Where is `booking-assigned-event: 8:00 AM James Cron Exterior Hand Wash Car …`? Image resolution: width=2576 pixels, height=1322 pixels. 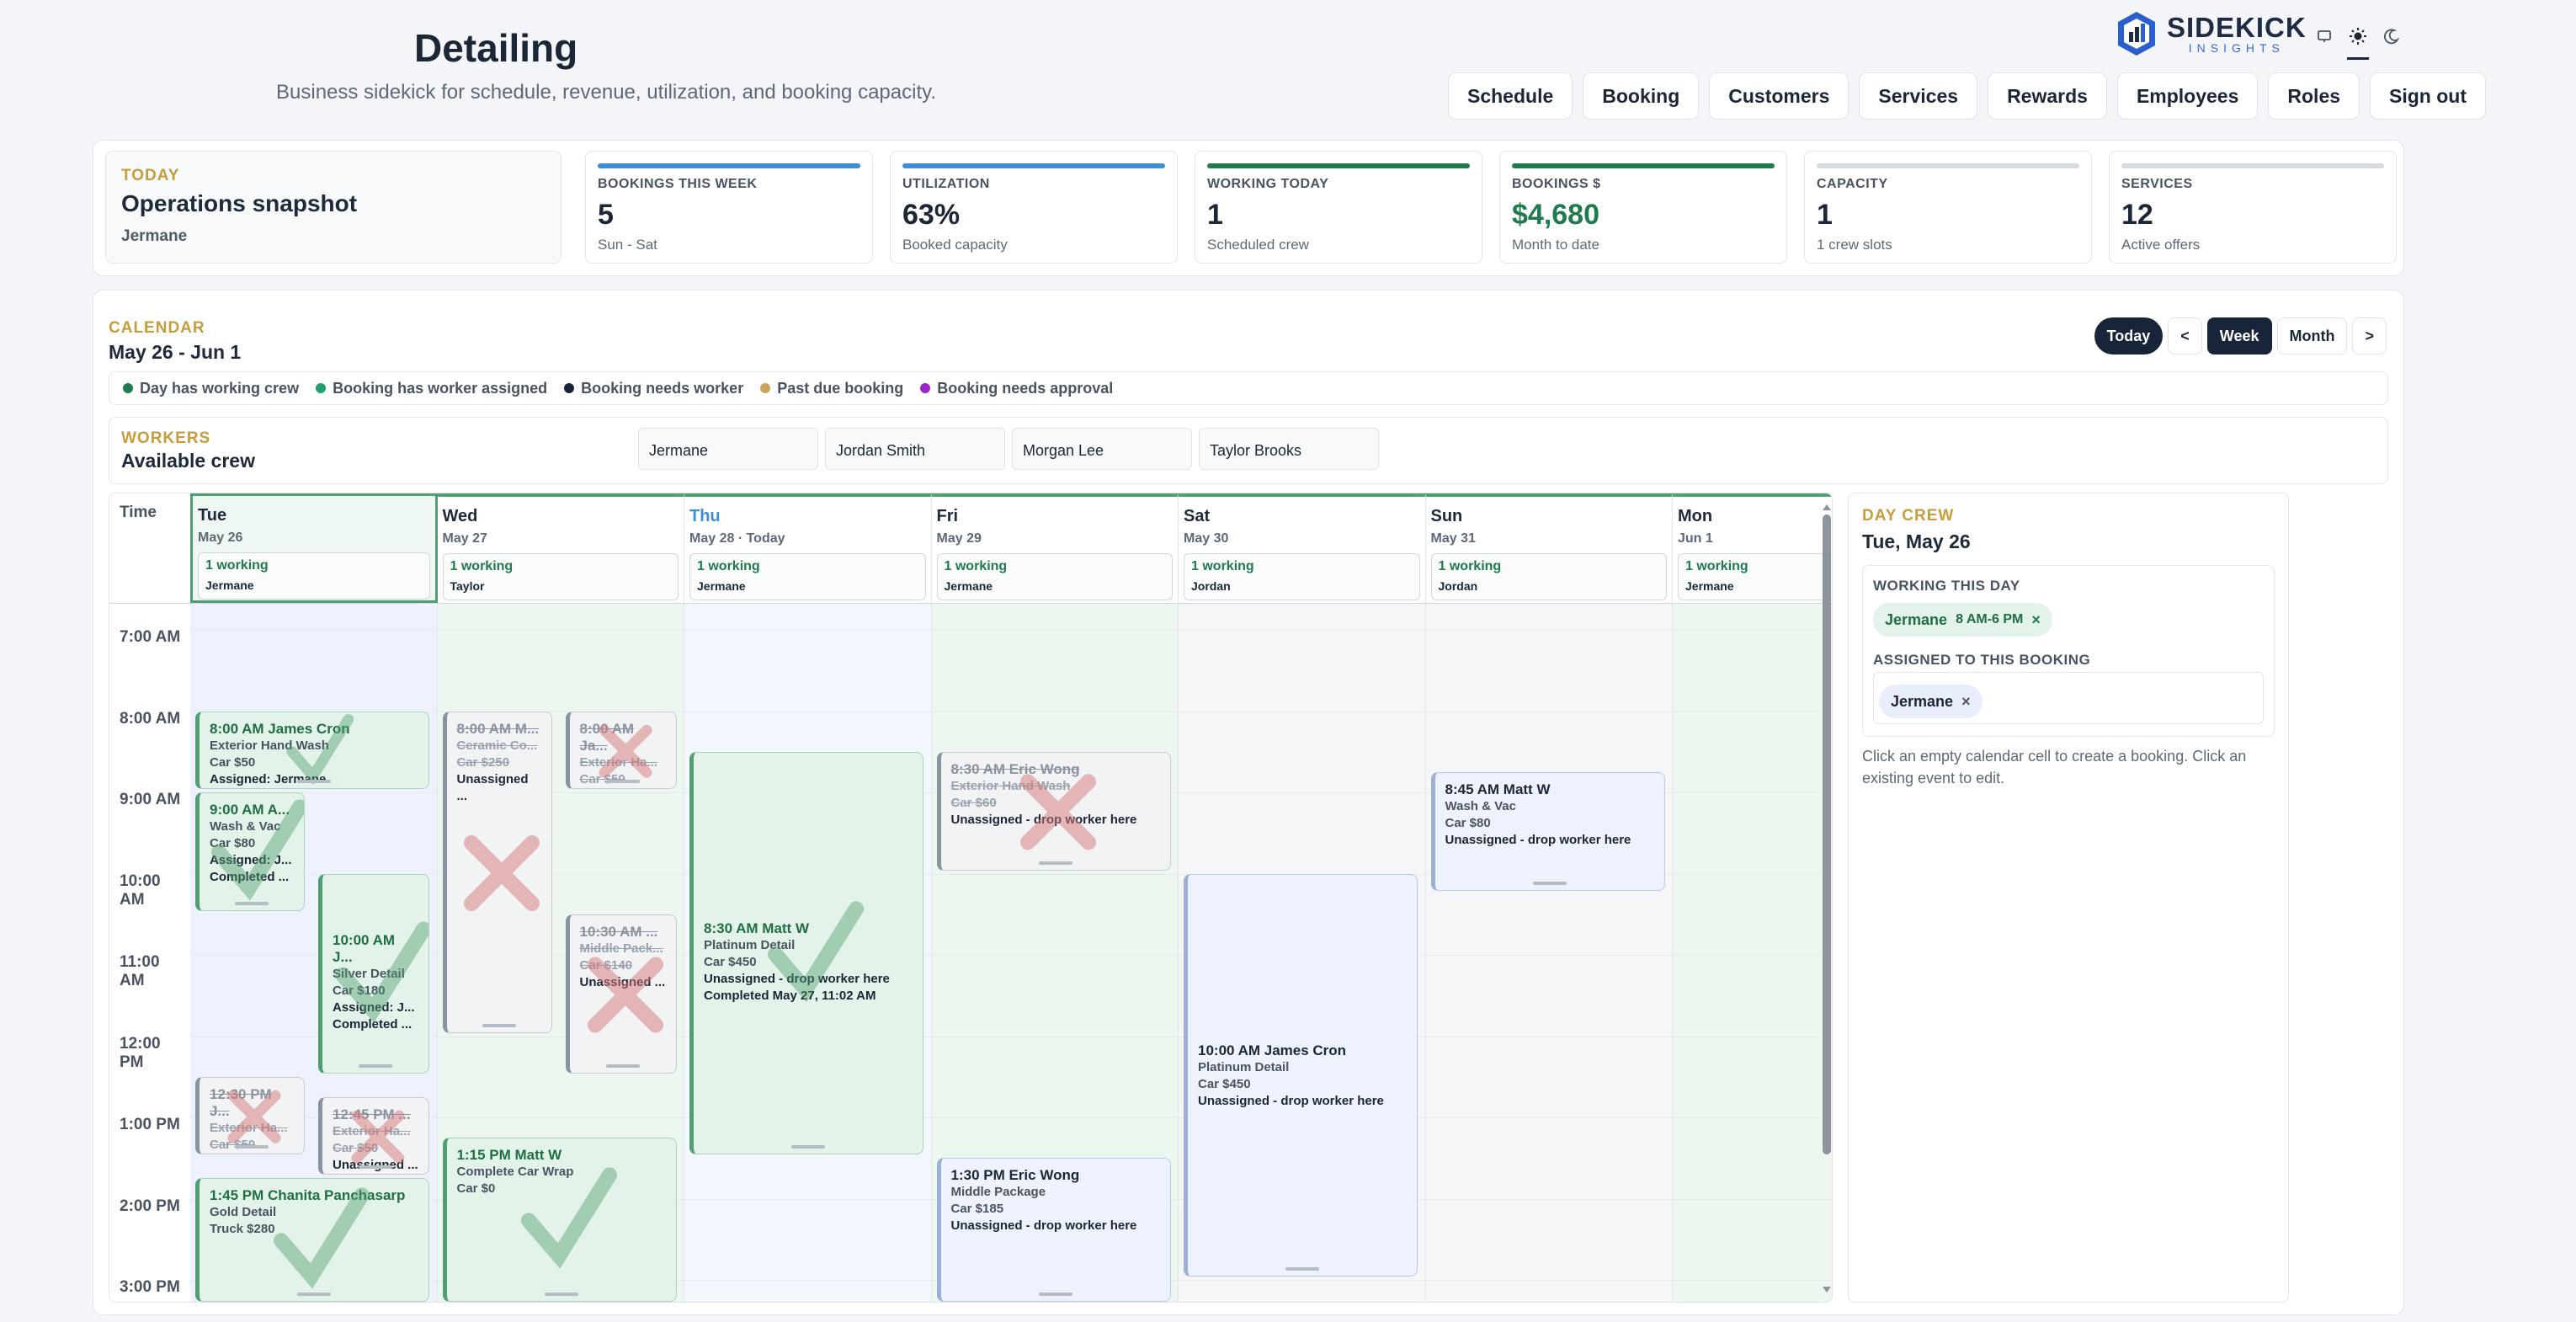 booking-assigned-event: 8:00 AM James Cron Exterior Hand Wash Car … is located at coordinates (312, 750).